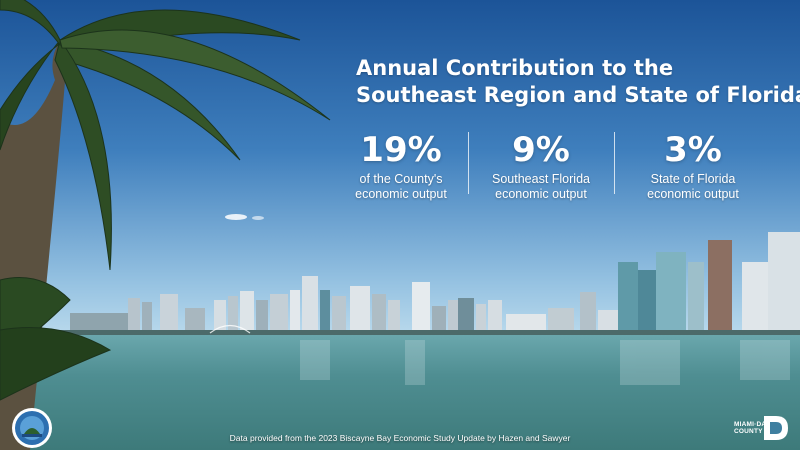 The height and width of the screenshot is (450, 800). I want to click on logo-wordmark: MIAMI·DADE COUNTY, so click(755, 428).